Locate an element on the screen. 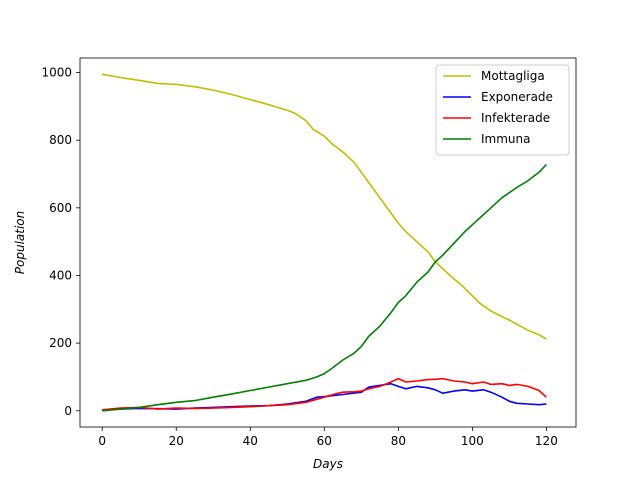 The image size is (640, 480). x-tick-label: 0 is located at coordinates (102, 441).